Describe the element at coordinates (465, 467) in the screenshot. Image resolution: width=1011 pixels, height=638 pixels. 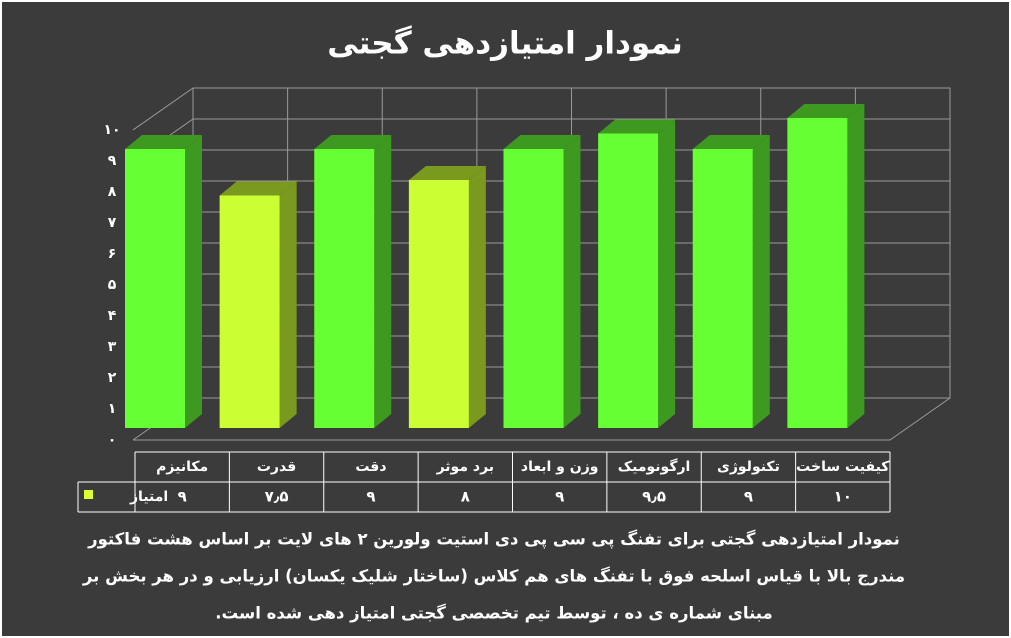
I see `x-tick-label: برد موثر` at that location.